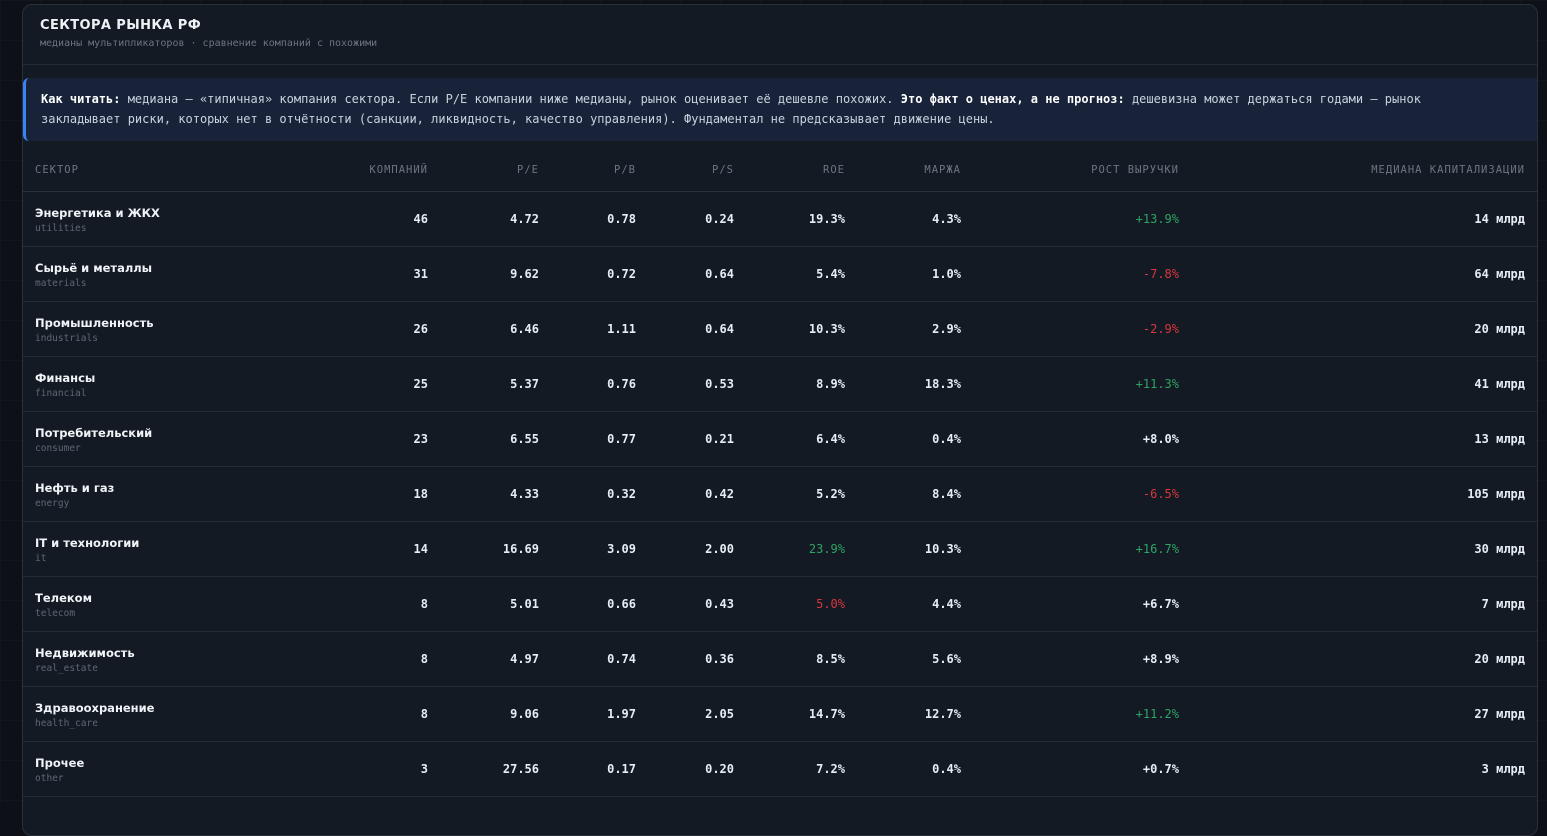 The height and width of the screenshot is (836, 1547). I want to click on column-header-pe: P/E, so click(483, 170).